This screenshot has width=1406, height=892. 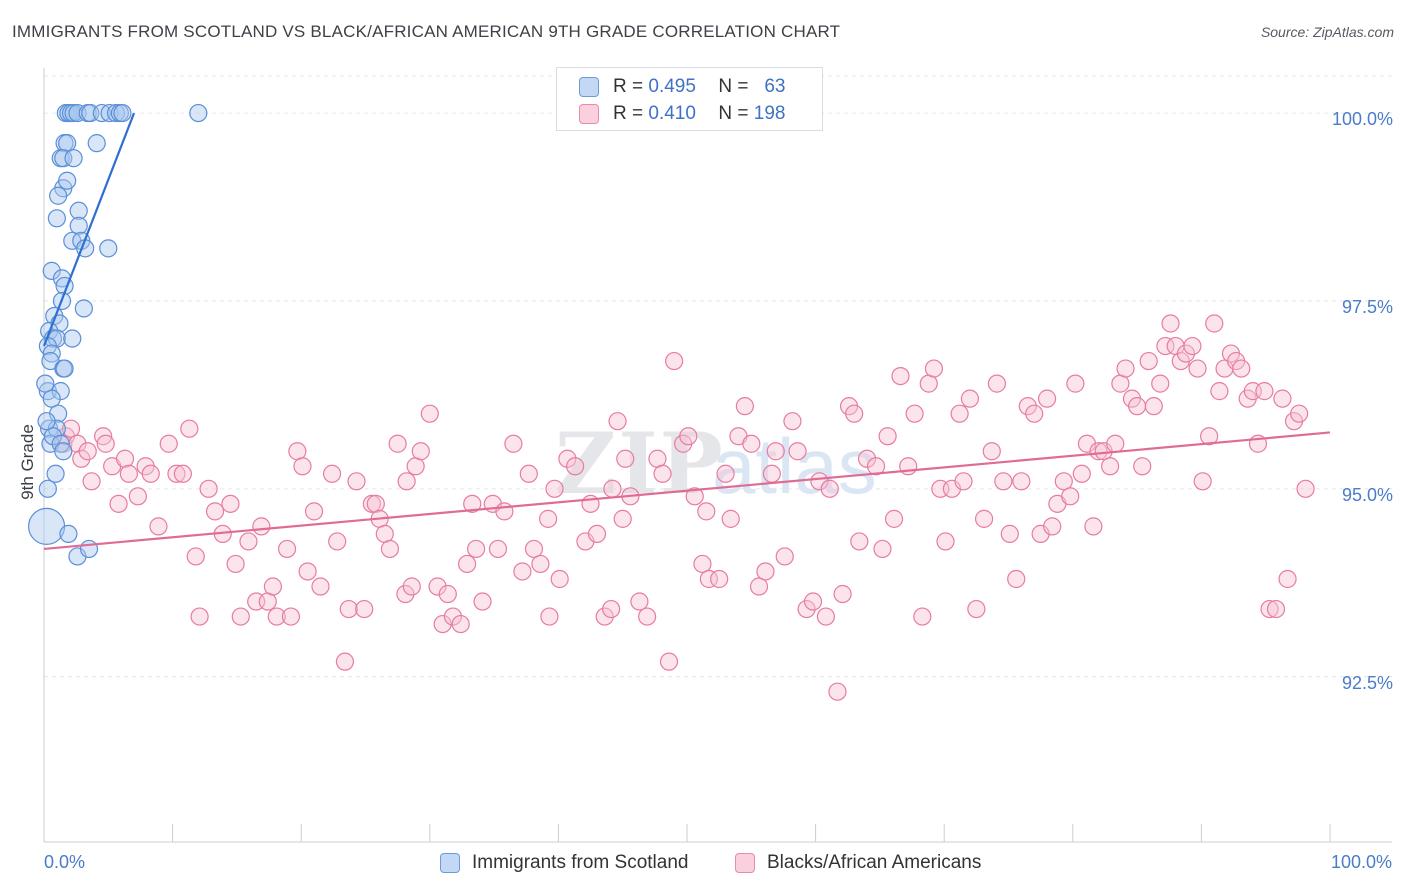 I want to click on legend-item-scotland: Immigrants from Scotland, so click(x=564, y=863).